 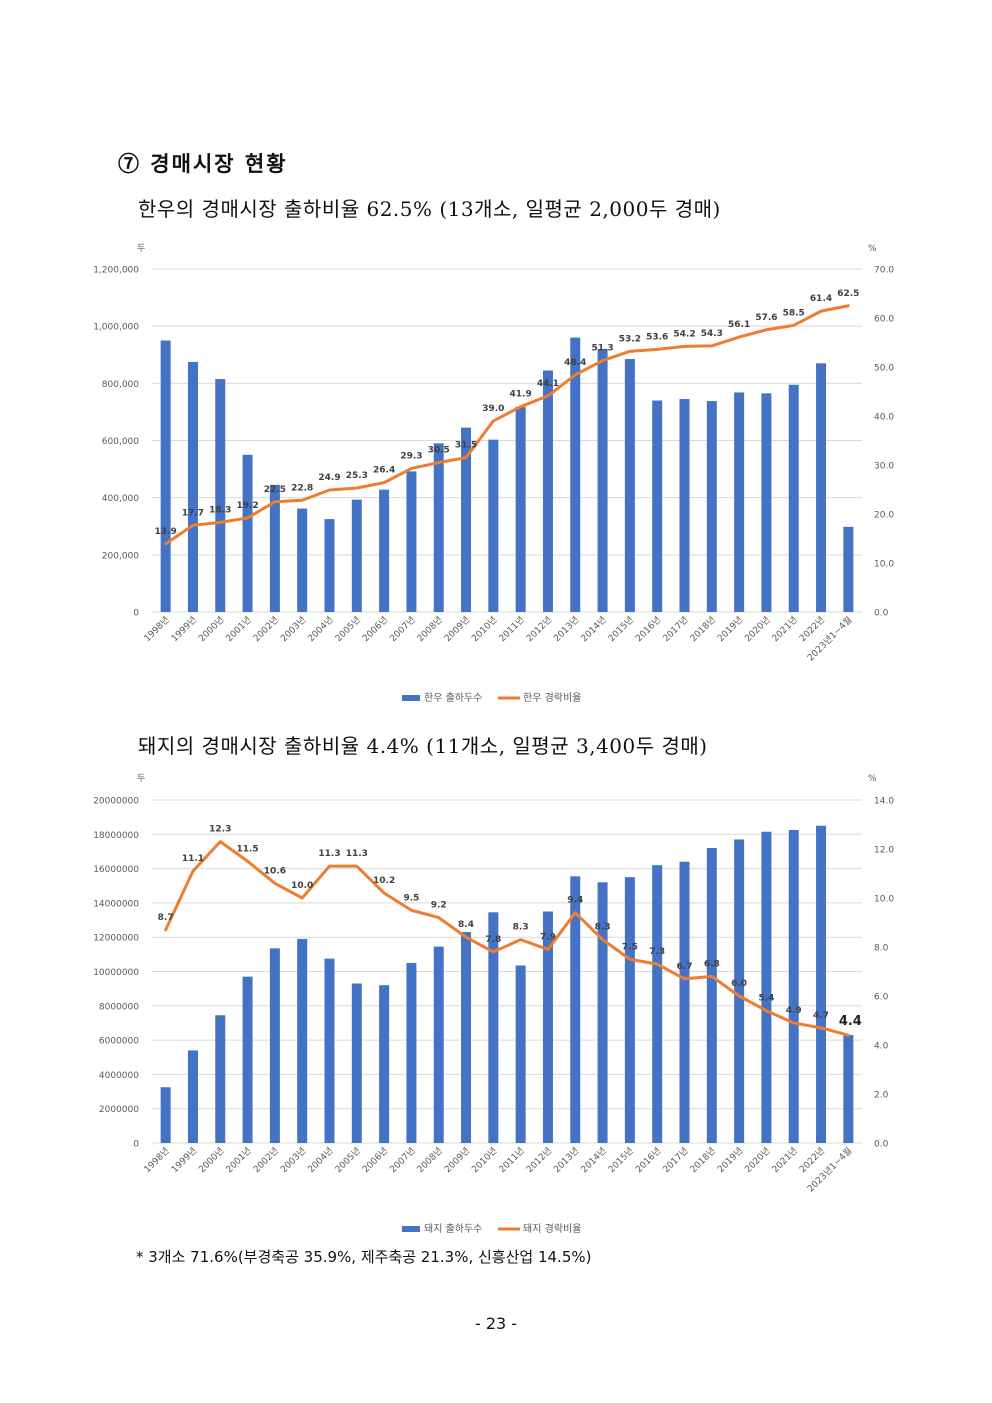 What do you see at coordinates (157, 629) in the screenshot?
I see `x-tick-label: 1998년` at bounding box center [157, 629].